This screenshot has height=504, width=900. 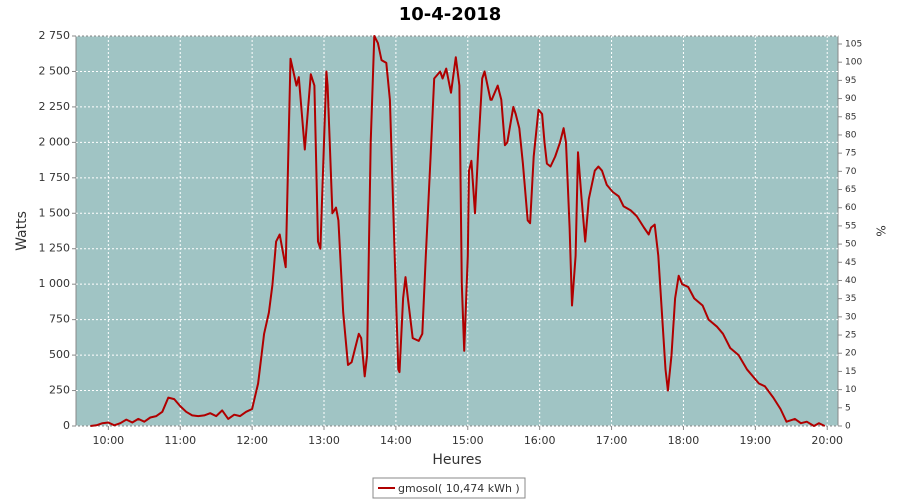 What do you see at coordinates (850, 299) in the screenshot?
I see `y2-tick-label: 35` at bounding box center [850, 299].